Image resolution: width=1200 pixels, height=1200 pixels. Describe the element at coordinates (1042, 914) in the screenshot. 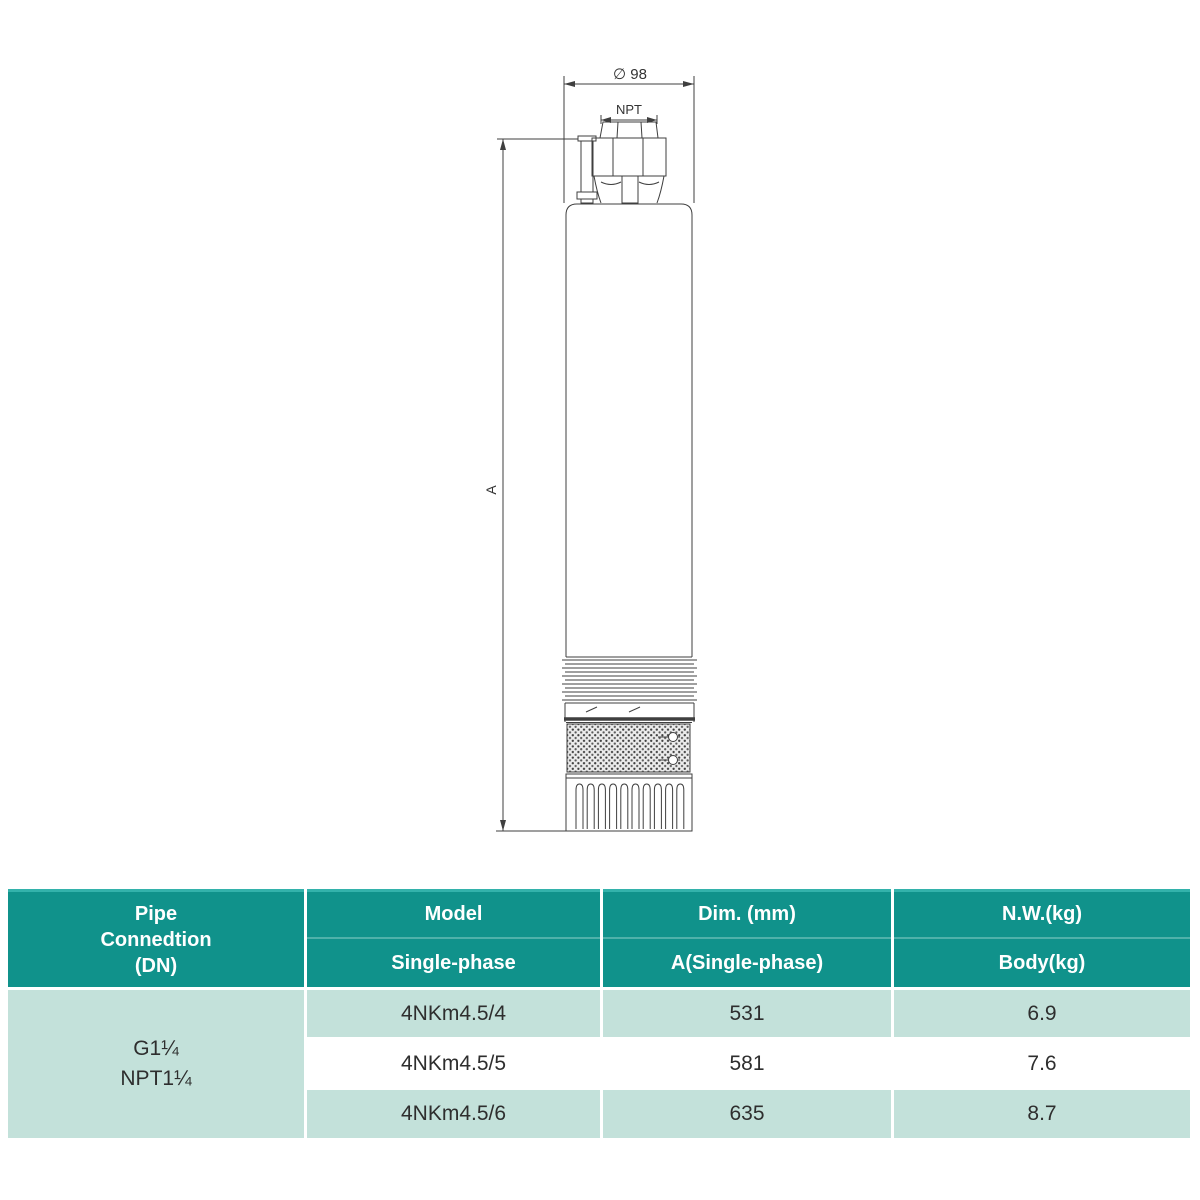

I see `header-net-weight: N.W.(kg)` at that location.